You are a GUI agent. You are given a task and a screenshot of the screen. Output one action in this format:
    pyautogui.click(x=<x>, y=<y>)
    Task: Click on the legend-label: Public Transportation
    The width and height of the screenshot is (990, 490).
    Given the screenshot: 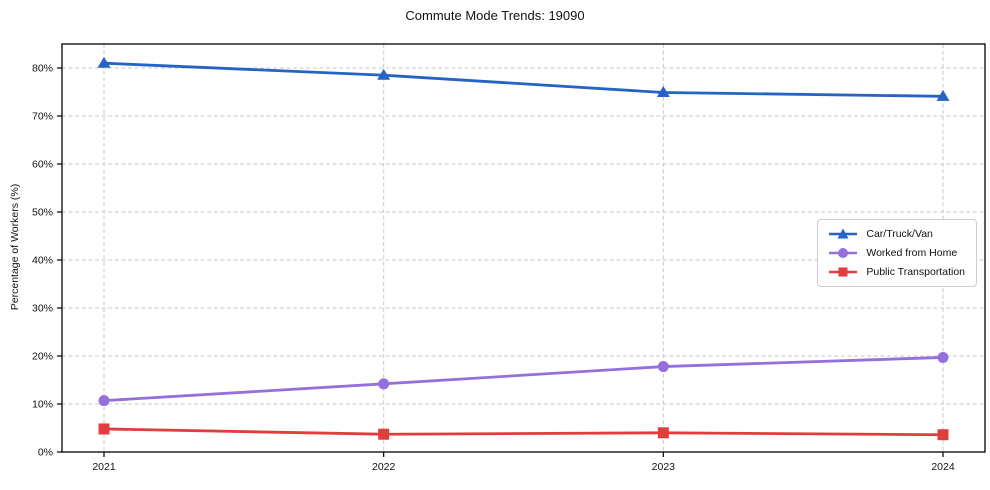 What is the action you would take?
    pyautogui.click(x=915, y=272)
    